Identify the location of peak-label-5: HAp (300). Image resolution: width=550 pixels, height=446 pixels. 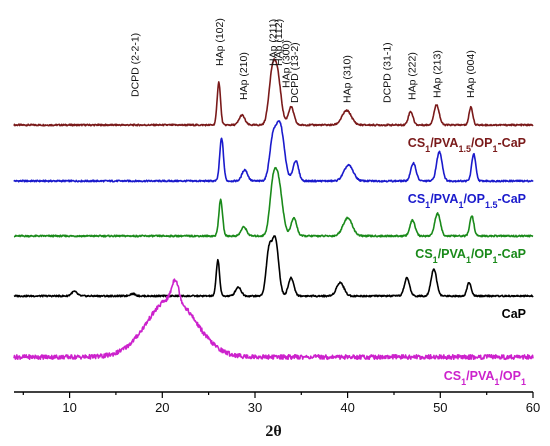
(287, 64).